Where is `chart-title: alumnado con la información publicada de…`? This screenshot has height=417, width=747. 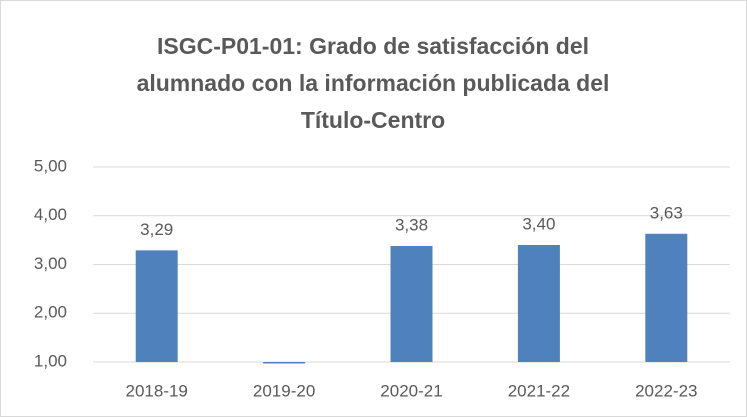 chart-title: alumnado con la información publicada de… is located at coordinates (373, 83).